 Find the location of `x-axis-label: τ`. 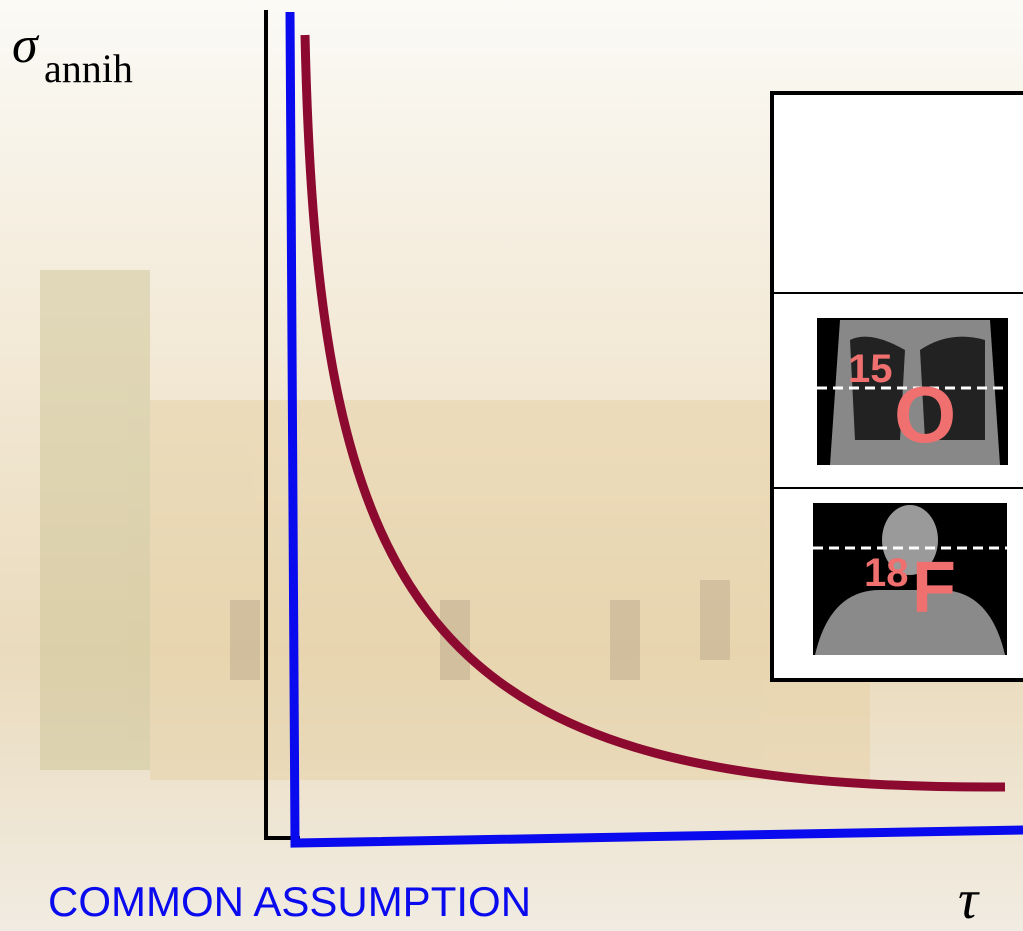

x-axis-label: τ is located at coordinates (969, 900).